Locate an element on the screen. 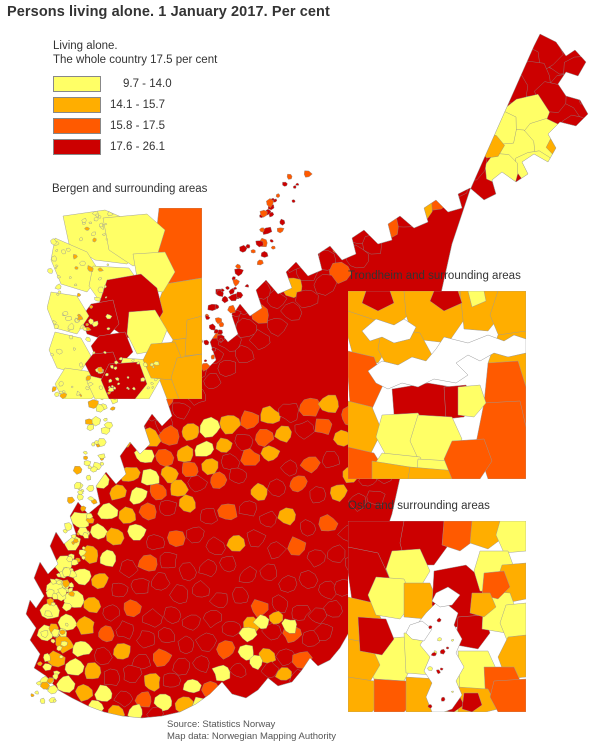 The image size is (610, 747). legend-item-class-4: 17.6 - 26.1 is located at coordinates (163, 146).